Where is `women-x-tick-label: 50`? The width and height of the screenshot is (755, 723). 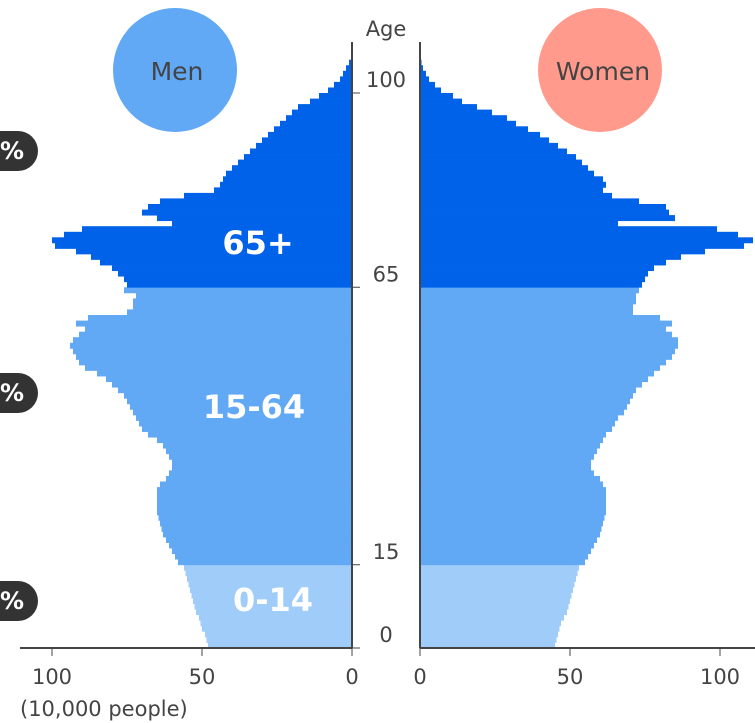
women-x-tick-label: 50 is located at coordinates (570, 677).